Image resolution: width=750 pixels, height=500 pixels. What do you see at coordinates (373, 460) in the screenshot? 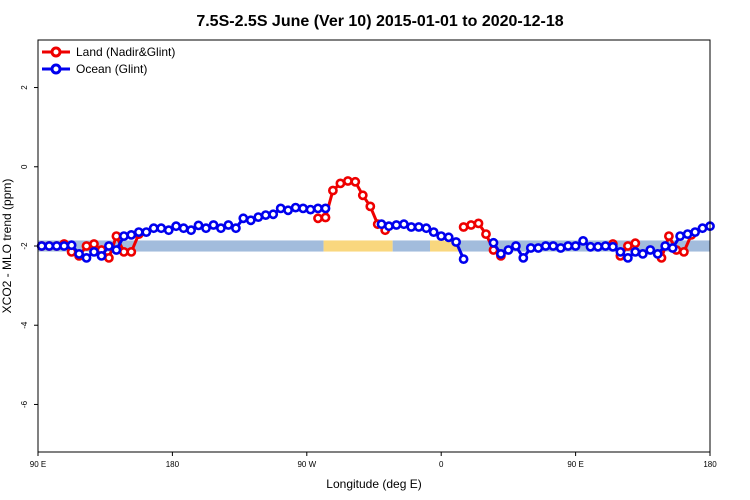
I see `x-axis: 90 E 180 90 W 0 90 E 180` at bounding box center [373, 460].